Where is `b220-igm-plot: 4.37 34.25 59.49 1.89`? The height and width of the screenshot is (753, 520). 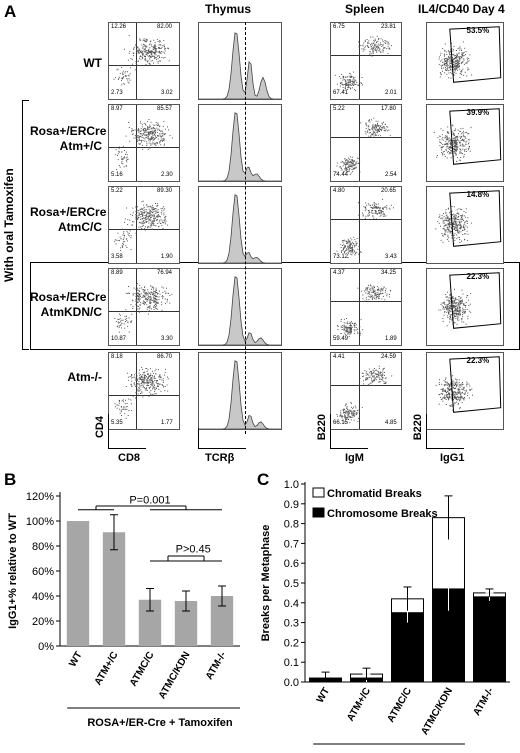
b220-igm-plot: 4.37 34.25 59.49 1.89 is located at coordinates (366, 307).